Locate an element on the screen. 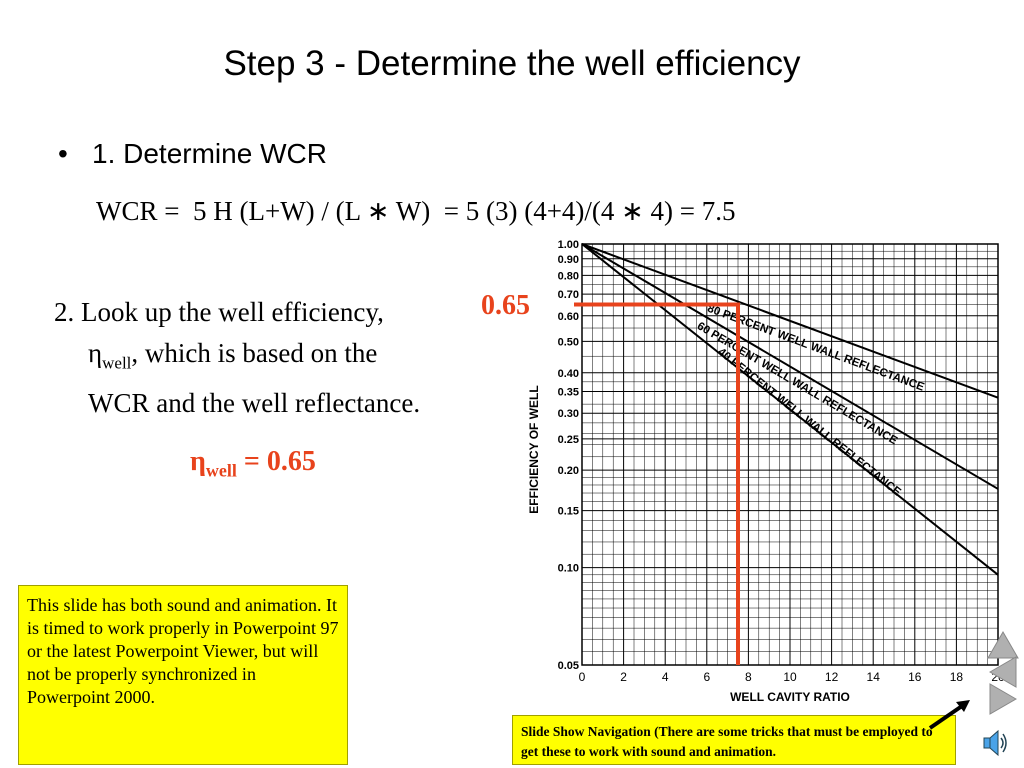 This screenshot has height=768, width=1024. y-tick-label: 0.30 is located at coordinates (568, 414).